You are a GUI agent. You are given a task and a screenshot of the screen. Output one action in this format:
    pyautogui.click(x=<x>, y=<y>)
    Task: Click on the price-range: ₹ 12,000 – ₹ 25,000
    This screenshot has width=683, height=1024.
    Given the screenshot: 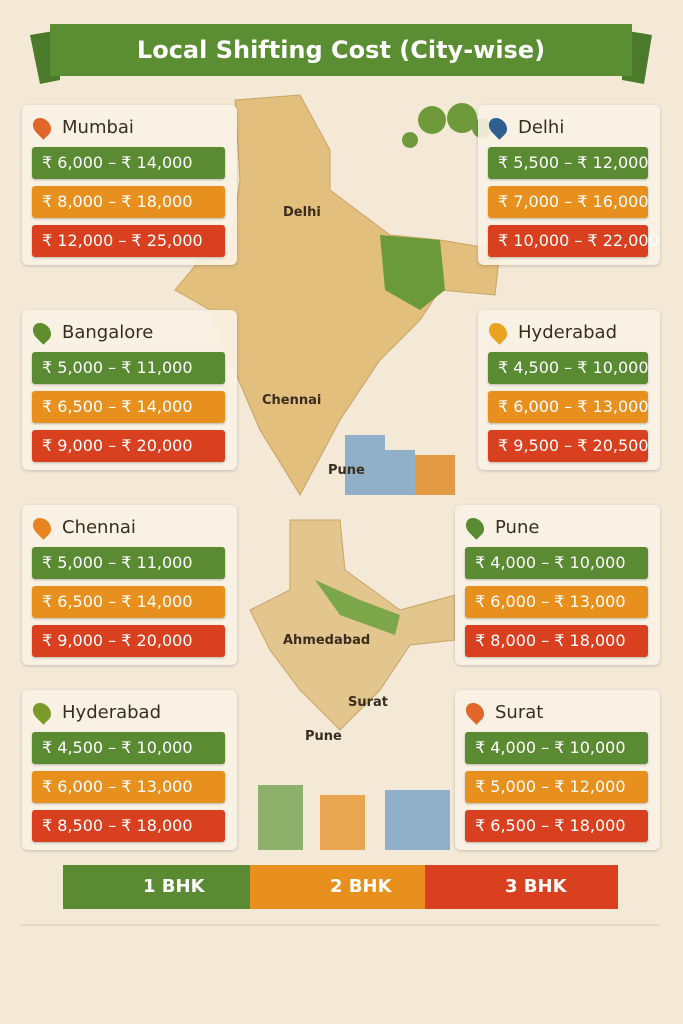 What is the action you would take?
    pyautogui.click(x=128, y=241)
    